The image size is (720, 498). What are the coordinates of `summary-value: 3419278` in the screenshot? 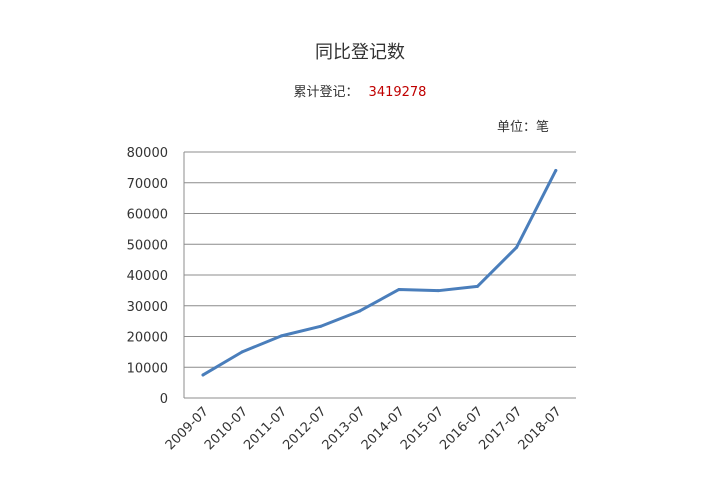 It's located at (397, 92).